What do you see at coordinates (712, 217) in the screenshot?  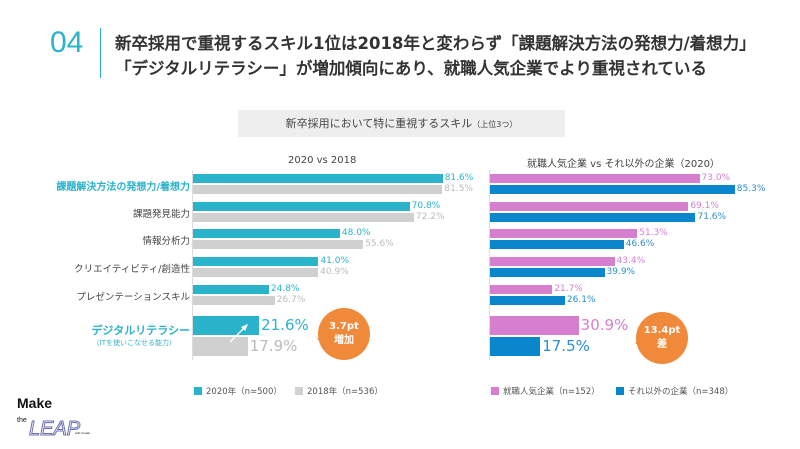 I see `data-label: 71.6%` at bounding box center [712, 217].